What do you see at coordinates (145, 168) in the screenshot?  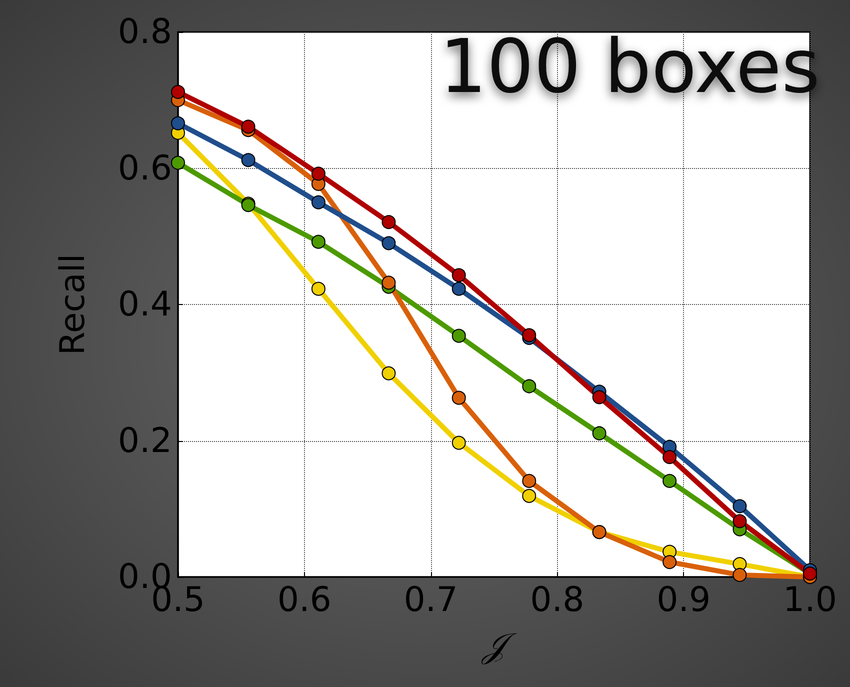 I see `y-tick-label: 0.6` at bounding box center [145, 168].